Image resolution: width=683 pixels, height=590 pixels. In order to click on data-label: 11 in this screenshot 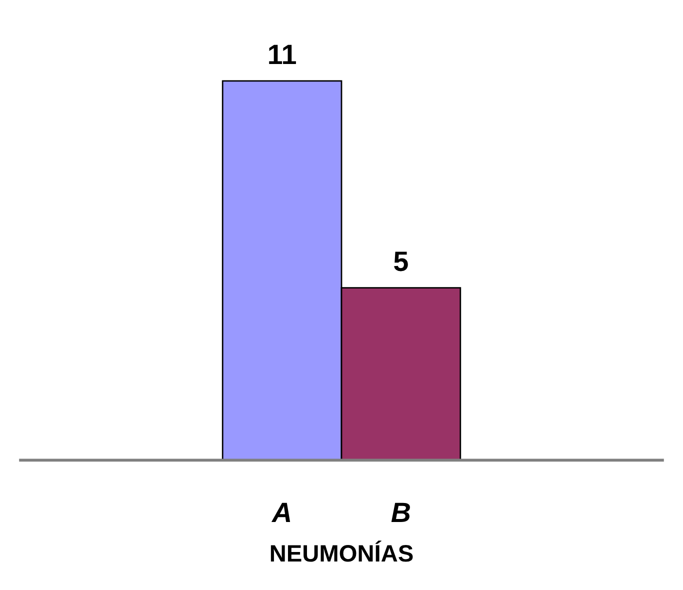, I will do `click(282, 54)`.